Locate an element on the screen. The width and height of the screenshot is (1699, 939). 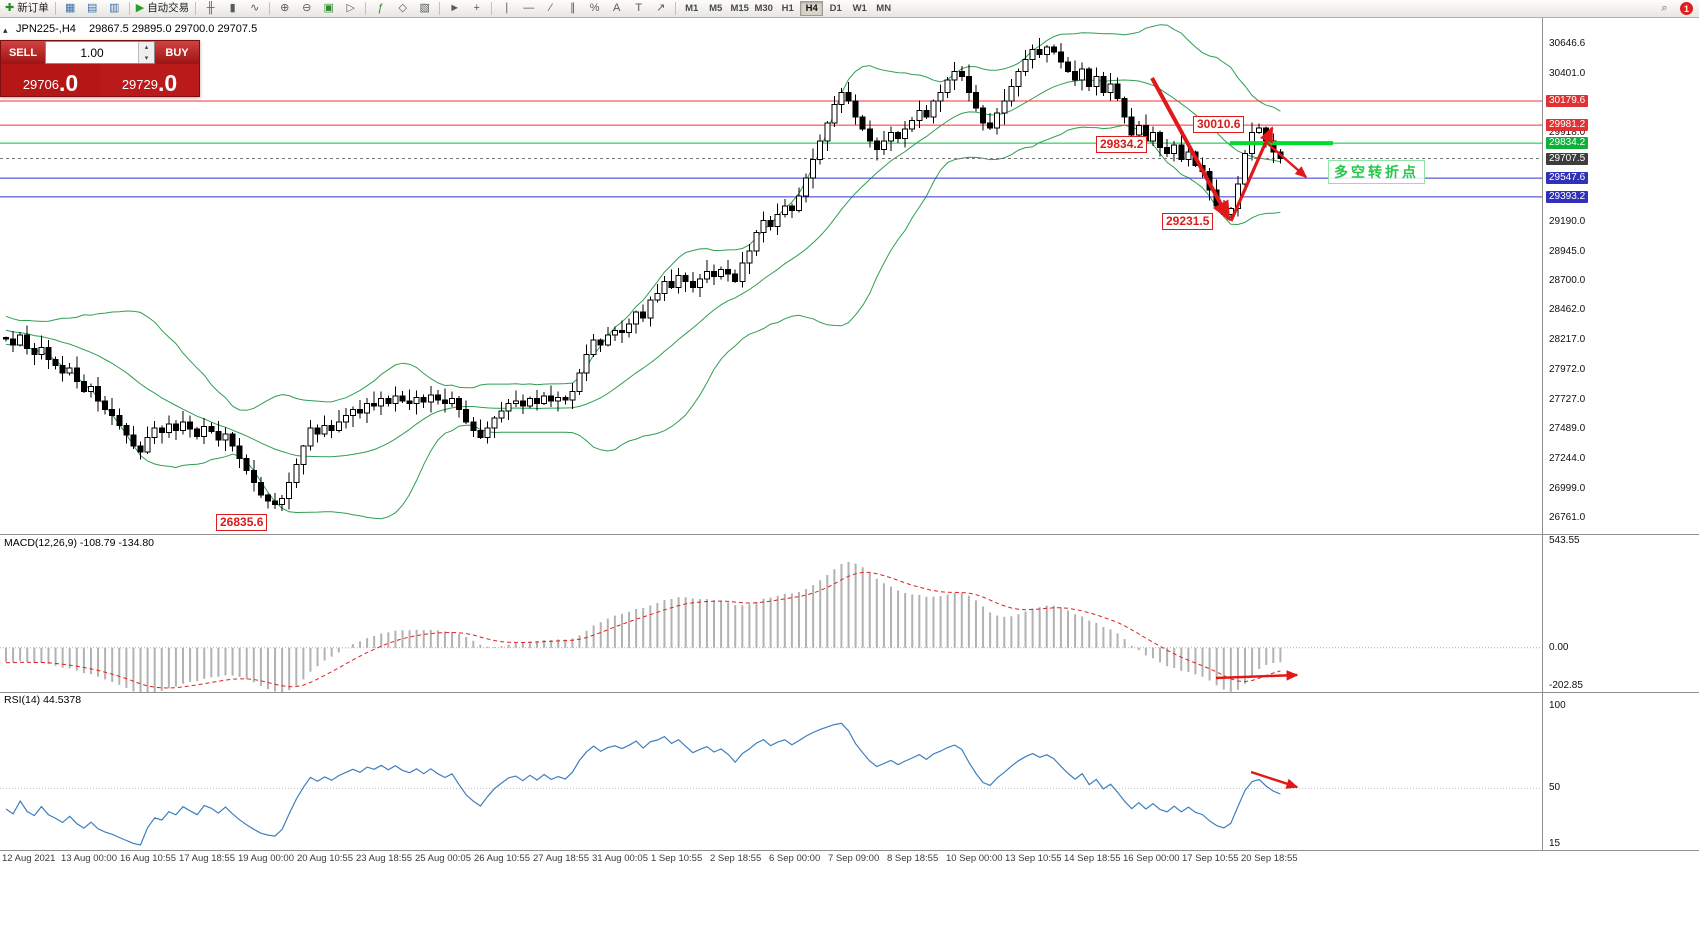
time-tick: 13 Aug 00:00 is located at coordinates (89, 858).